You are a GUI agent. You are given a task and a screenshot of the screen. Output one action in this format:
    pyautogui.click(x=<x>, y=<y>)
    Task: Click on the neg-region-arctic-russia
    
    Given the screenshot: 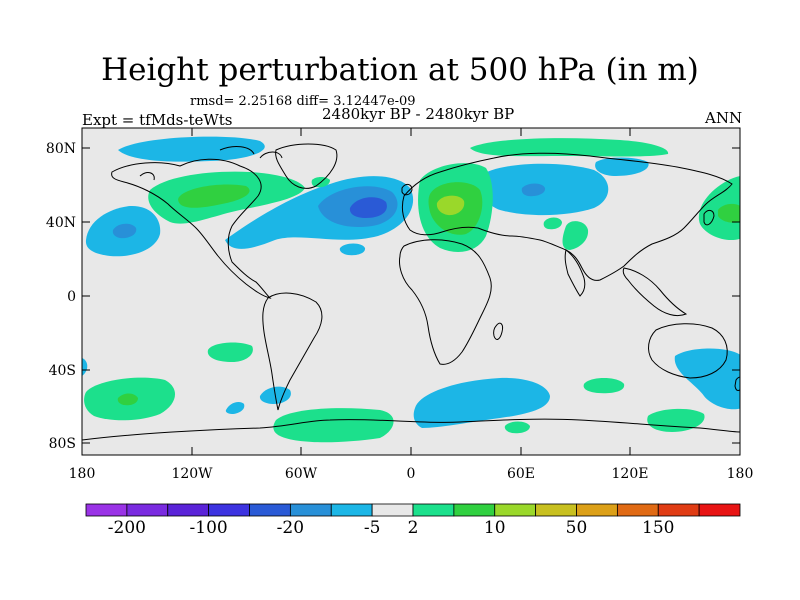 What is the action you would take?
    pyautogui.click(x=622, y=166)
    